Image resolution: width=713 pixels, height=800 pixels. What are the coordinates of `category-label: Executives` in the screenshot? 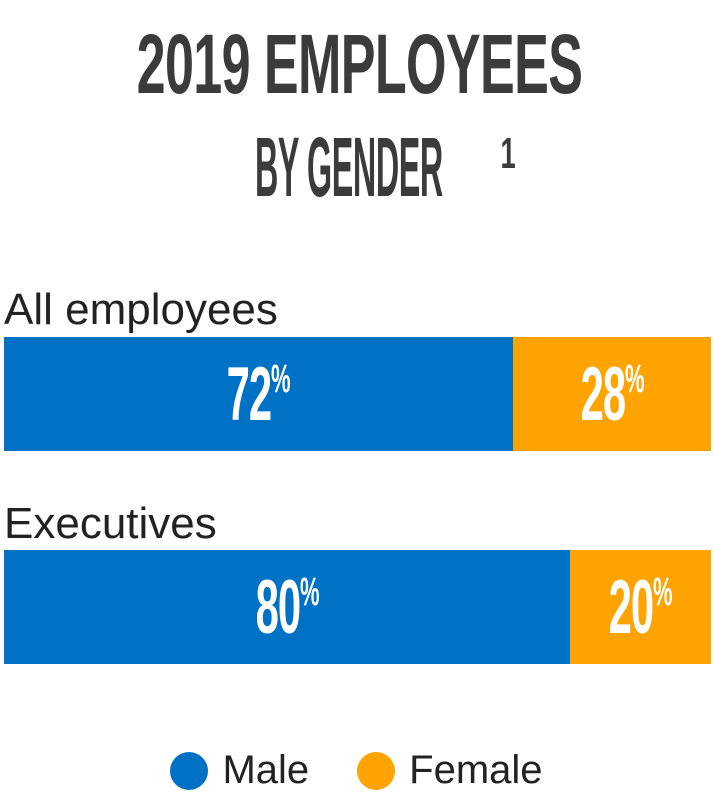 It's located at (110, 523).